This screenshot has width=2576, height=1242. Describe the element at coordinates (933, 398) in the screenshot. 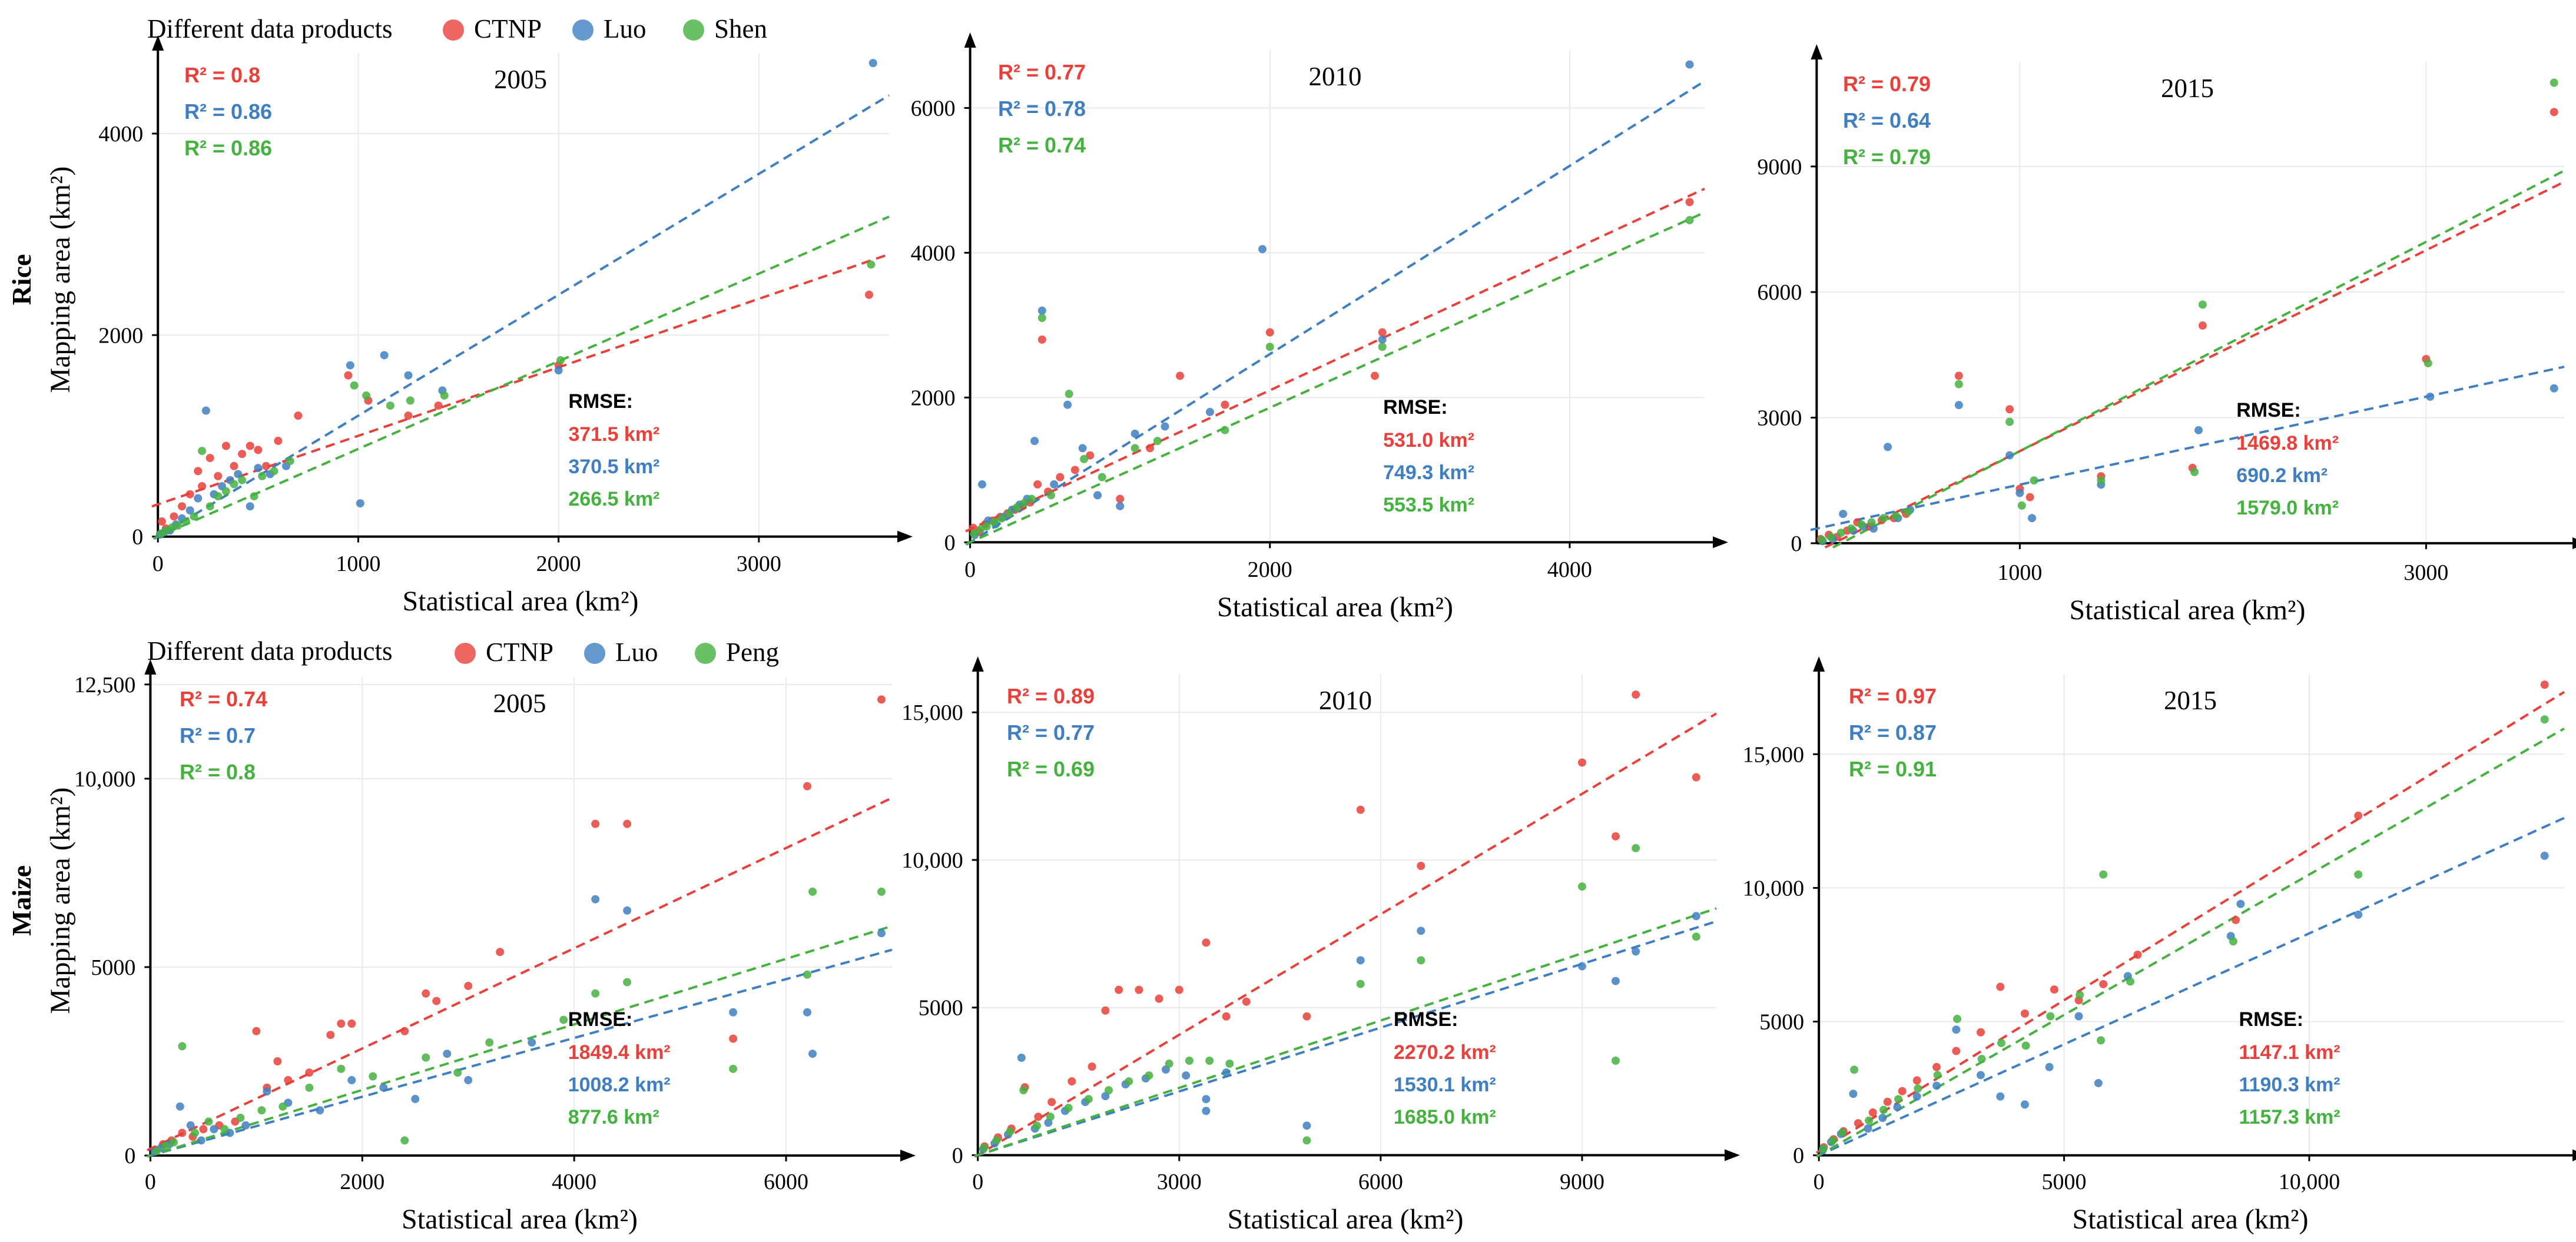

I see `y-tick-label: 2000` at that location.